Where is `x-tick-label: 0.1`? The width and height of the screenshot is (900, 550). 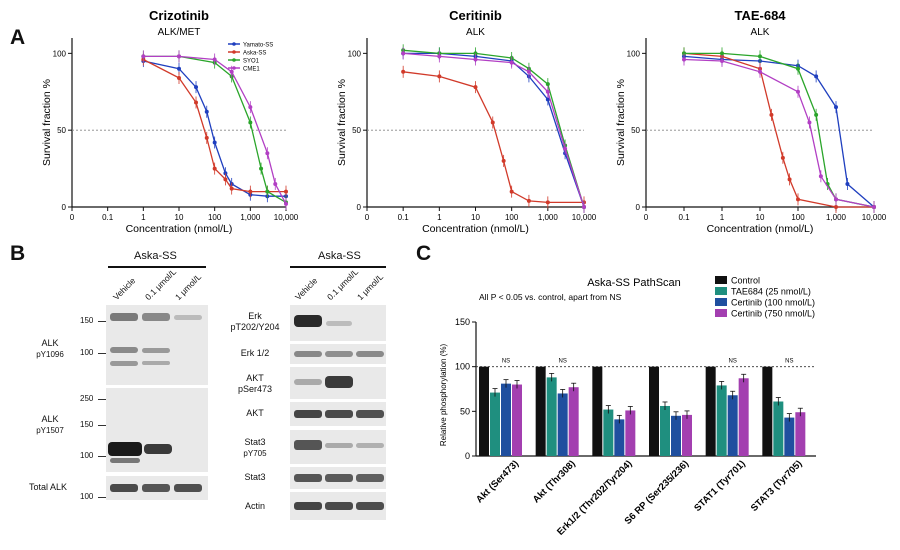 x-tick-label: 0.1 is located at coordinates (404, 217).